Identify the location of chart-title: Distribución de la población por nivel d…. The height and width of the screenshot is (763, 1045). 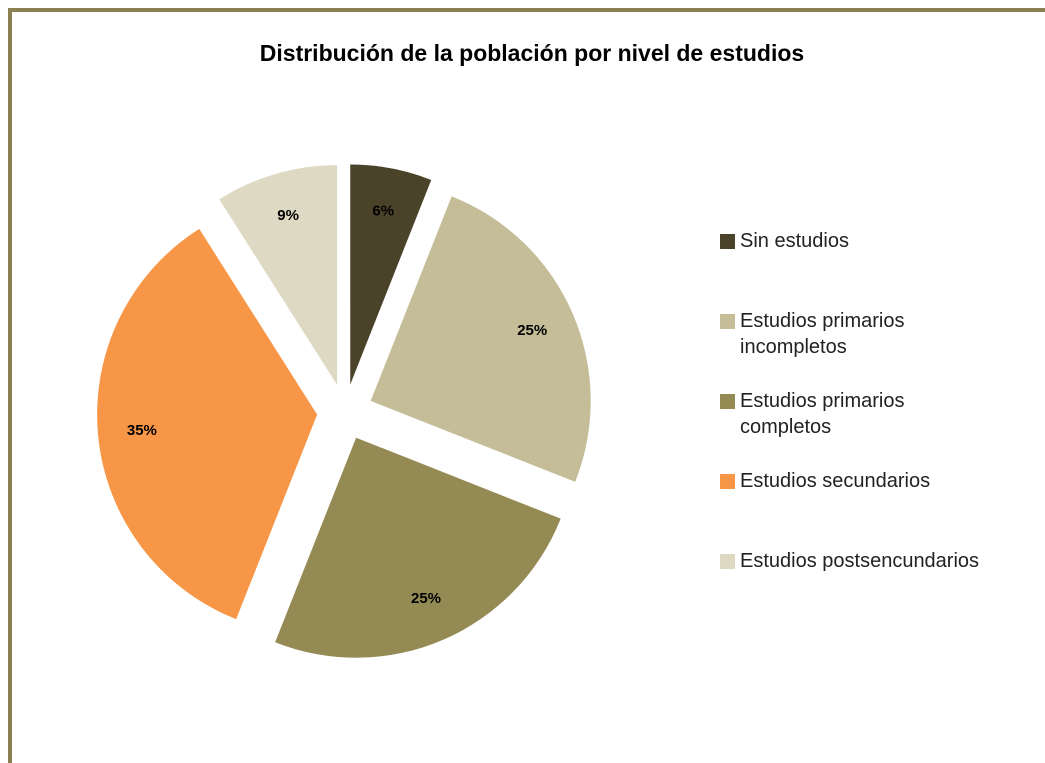
(532, 53).